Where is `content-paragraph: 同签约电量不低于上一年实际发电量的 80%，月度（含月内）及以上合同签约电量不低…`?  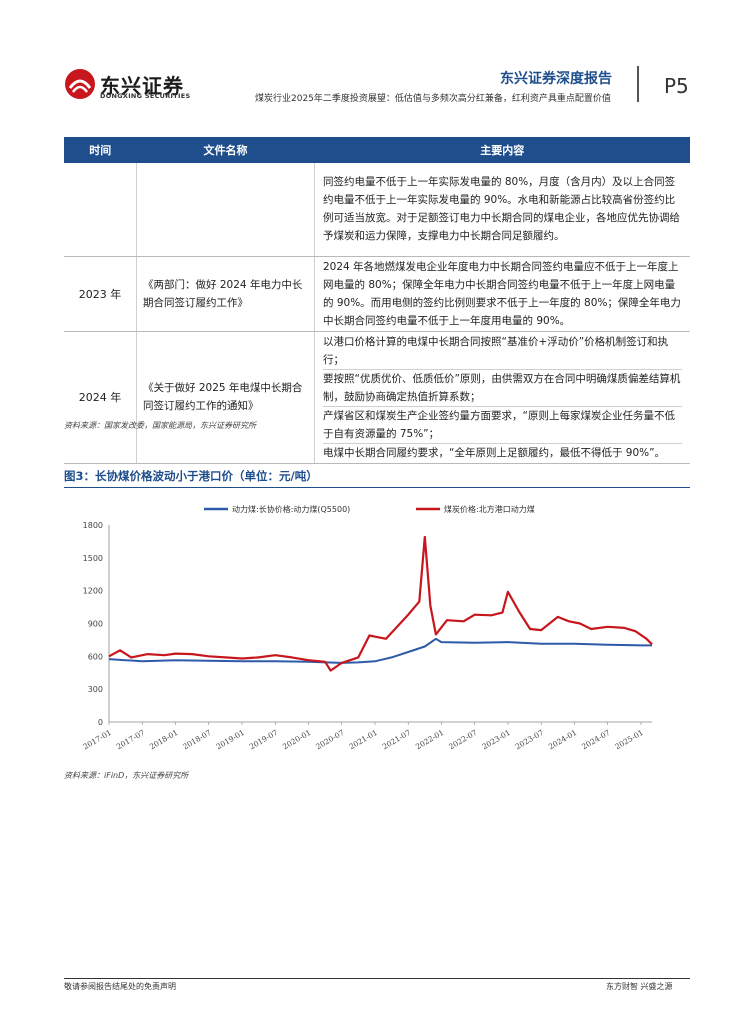
content-paragraph: 同签约电量不低于上一年实际发电量的 80%，月度（含月内）及以上合同签约电量不低… is located at coordinates (501, 209).